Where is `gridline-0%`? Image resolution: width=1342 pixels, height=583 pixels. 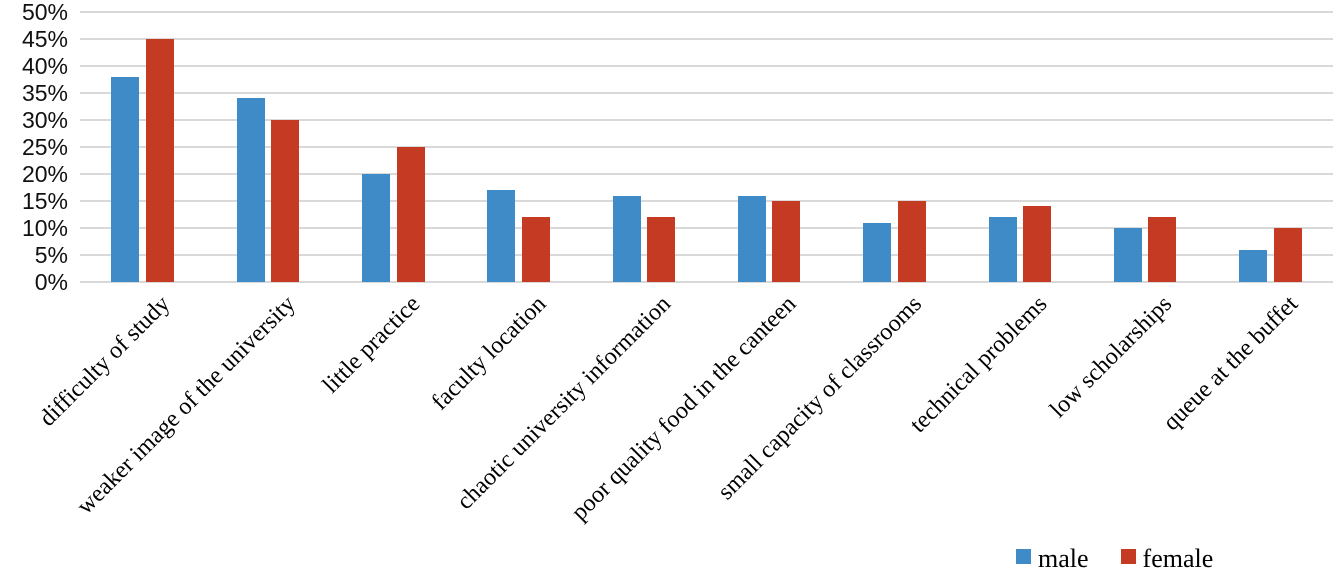 gridline-0% is located at coordinates (706, 282).